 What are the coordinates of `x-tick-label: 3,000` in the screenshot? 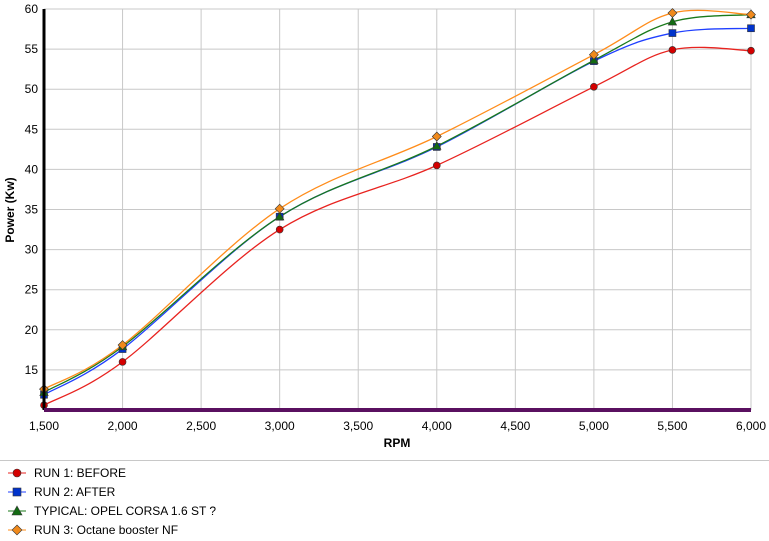 It's located at (280, 426).